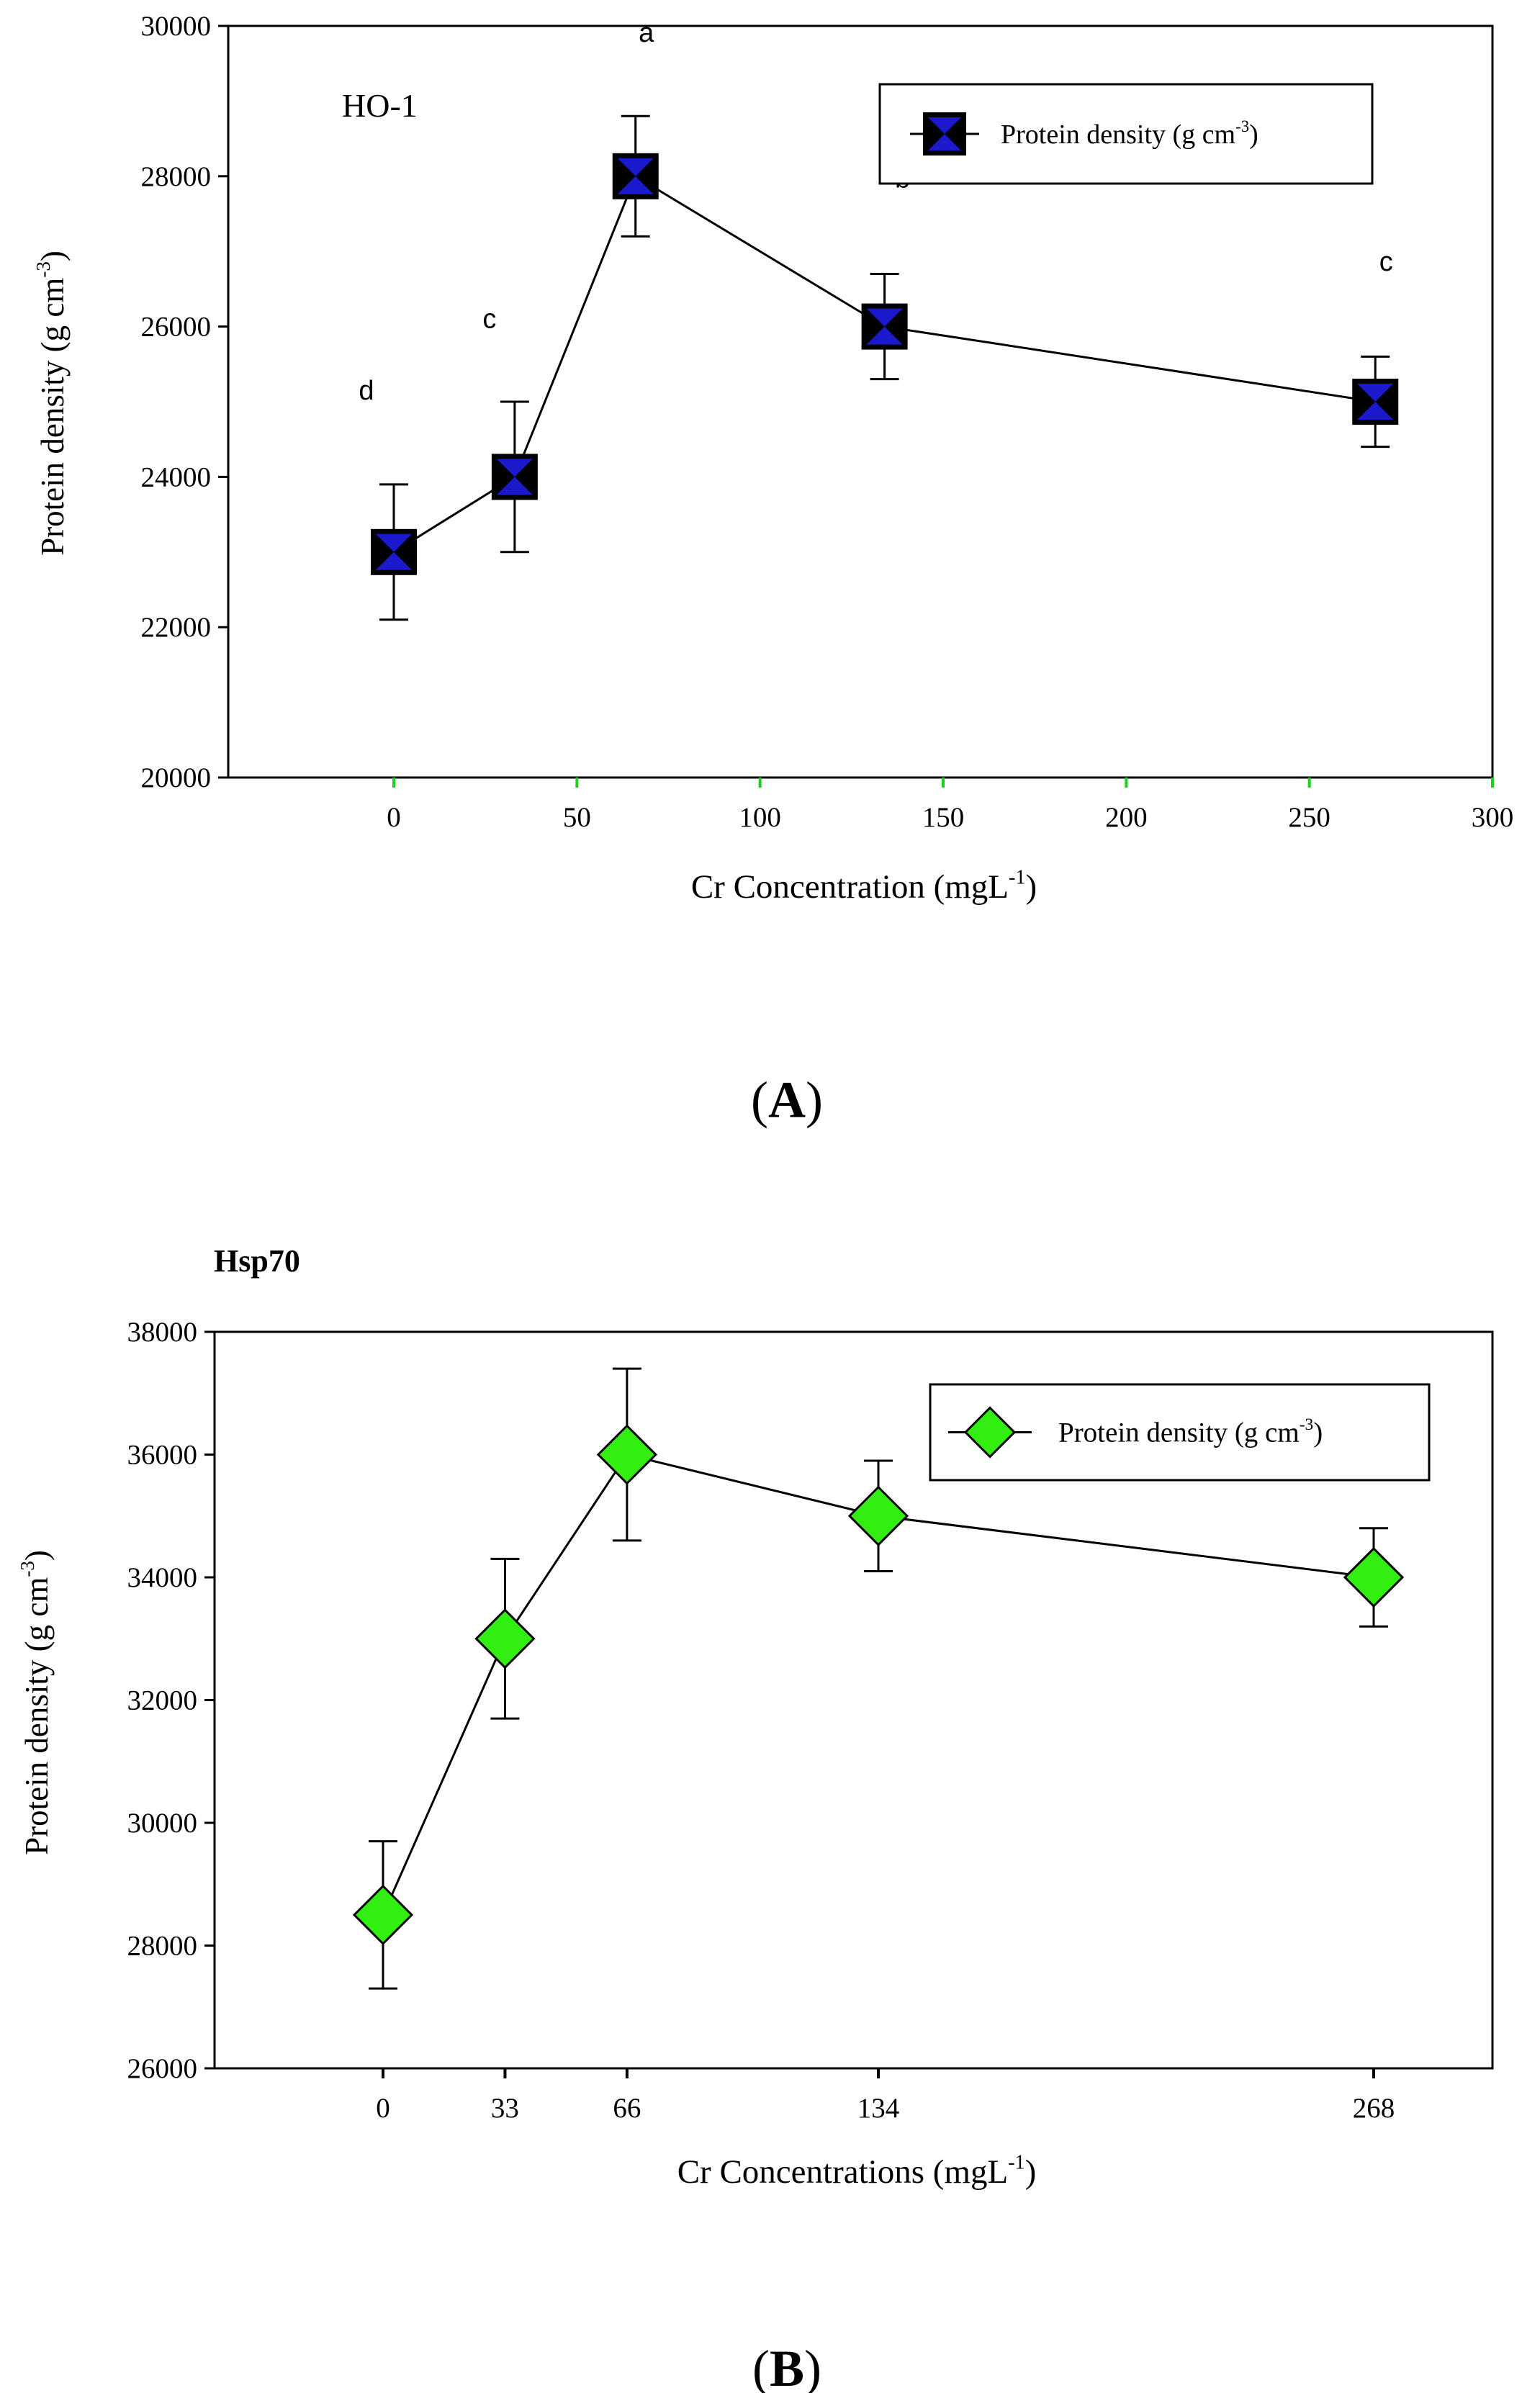 The height and width of the screenshot is (2393, 1540). What do you see at coordinates (162, 1701) in the screenshot?
I see `y-tick-label: 32000` at bounding box center [162, 1701].